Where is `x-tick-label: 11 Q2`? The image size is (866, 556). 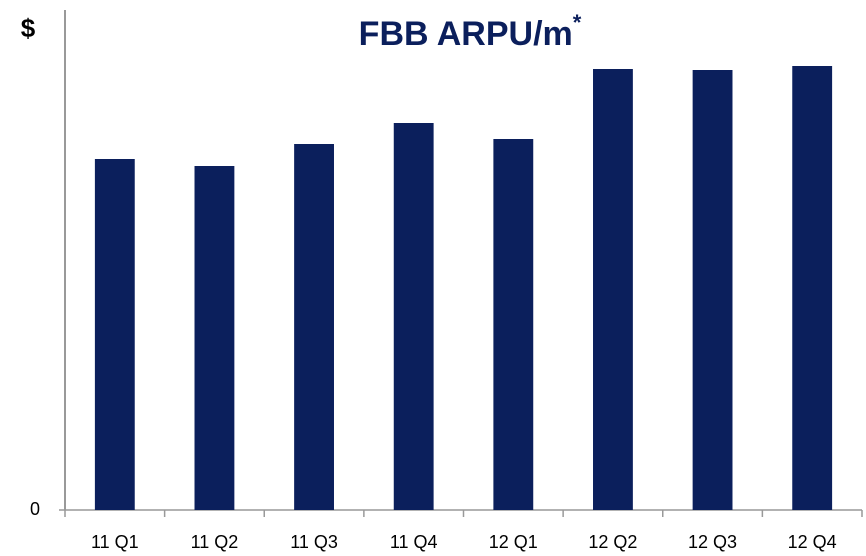 x-tick-label: 11 Q2 is located at coordinates (215, 542).